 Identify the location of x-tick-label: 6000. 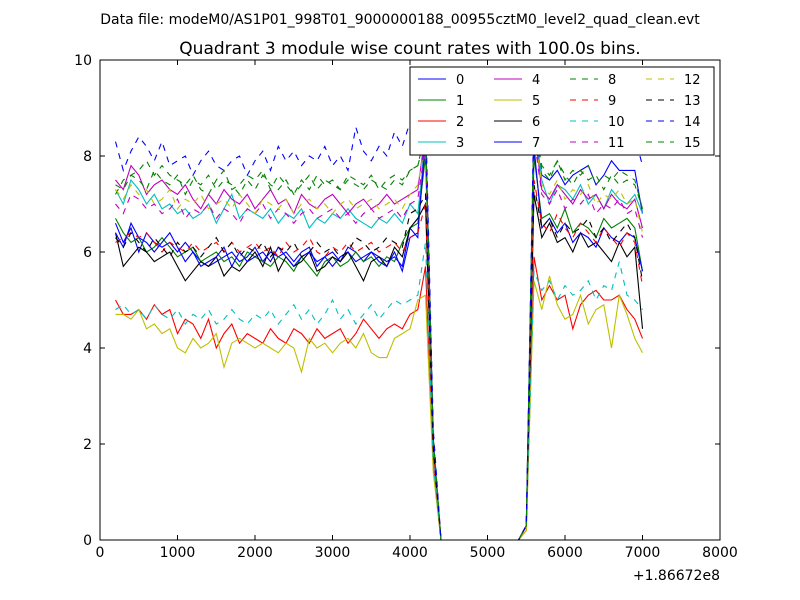
(565, 553).